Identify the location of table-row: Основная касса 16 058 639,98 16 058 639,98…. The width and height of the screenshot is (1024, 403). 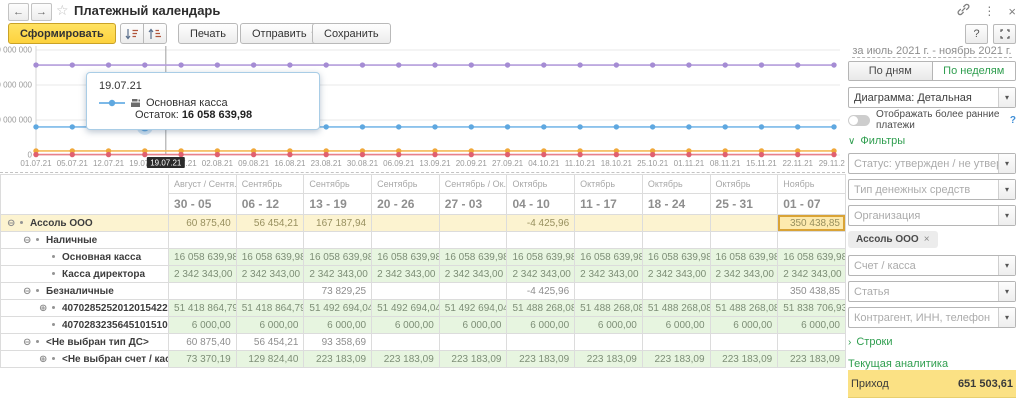
(423, 257).